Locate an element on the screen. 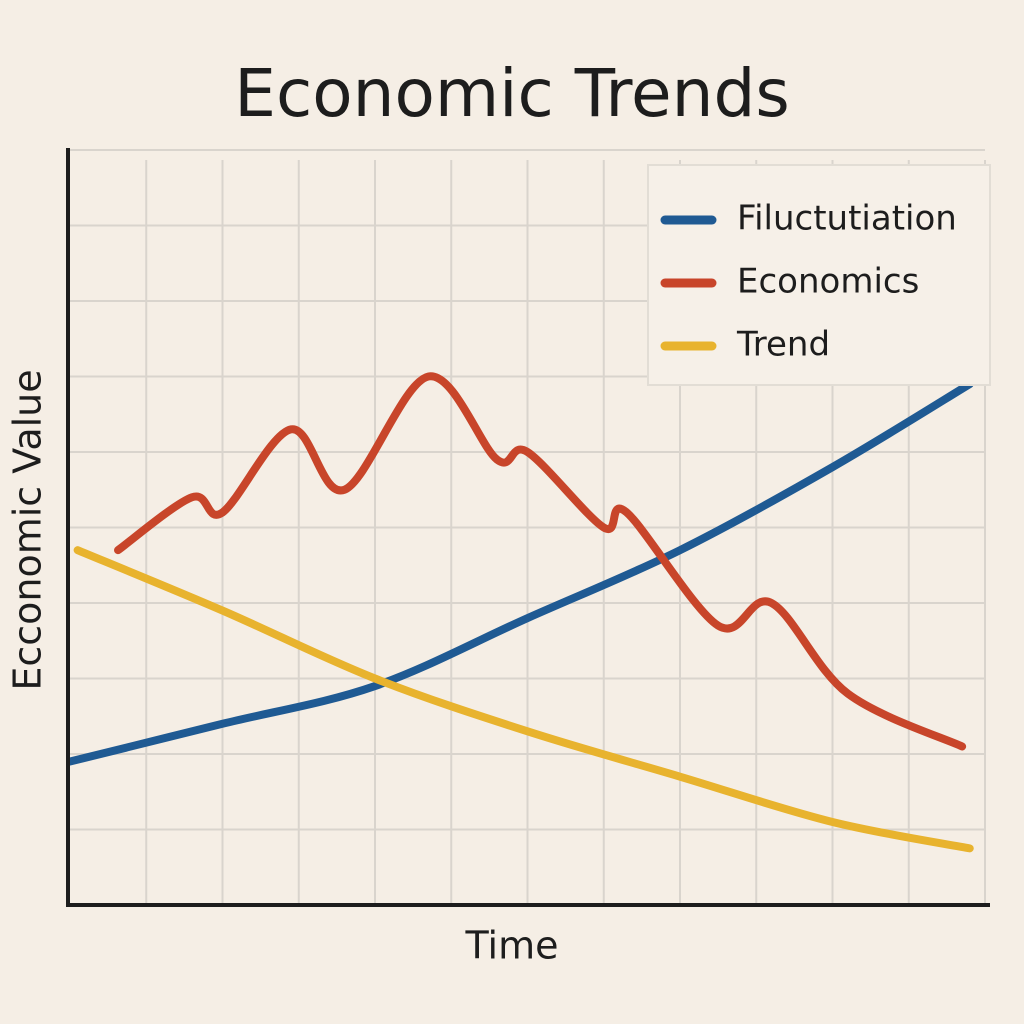  legend-label: Filuctutiation is located at coordinates (847, 219).